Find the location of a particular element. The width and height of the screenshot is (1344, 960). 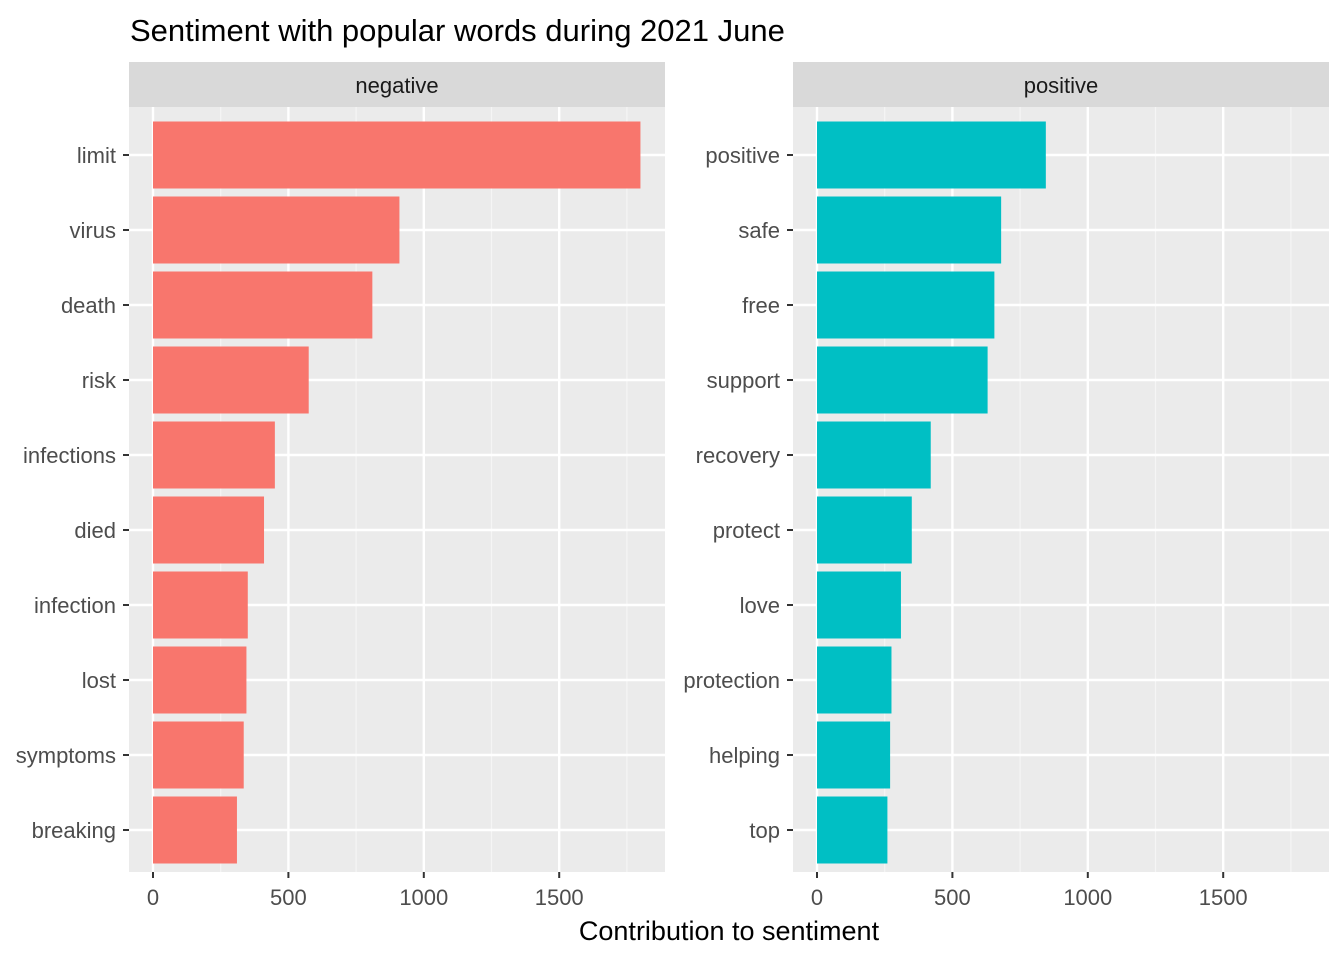

category-label-support: support is located at coordinates (743, 380).